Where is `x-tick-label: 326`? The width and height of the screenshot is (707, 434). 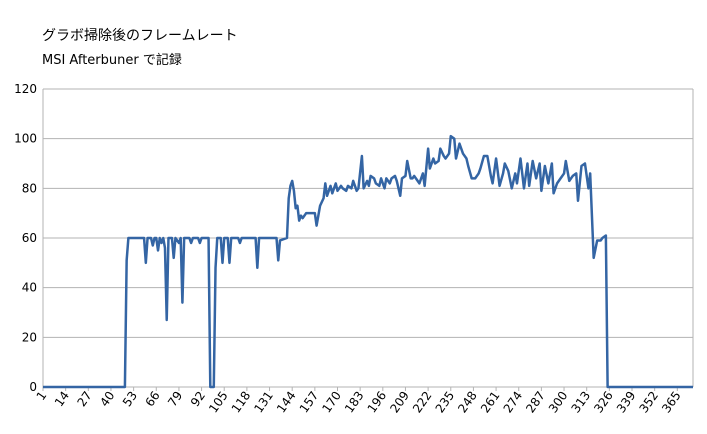
x-tick-label: 326 is located at coordinates (603, 402).